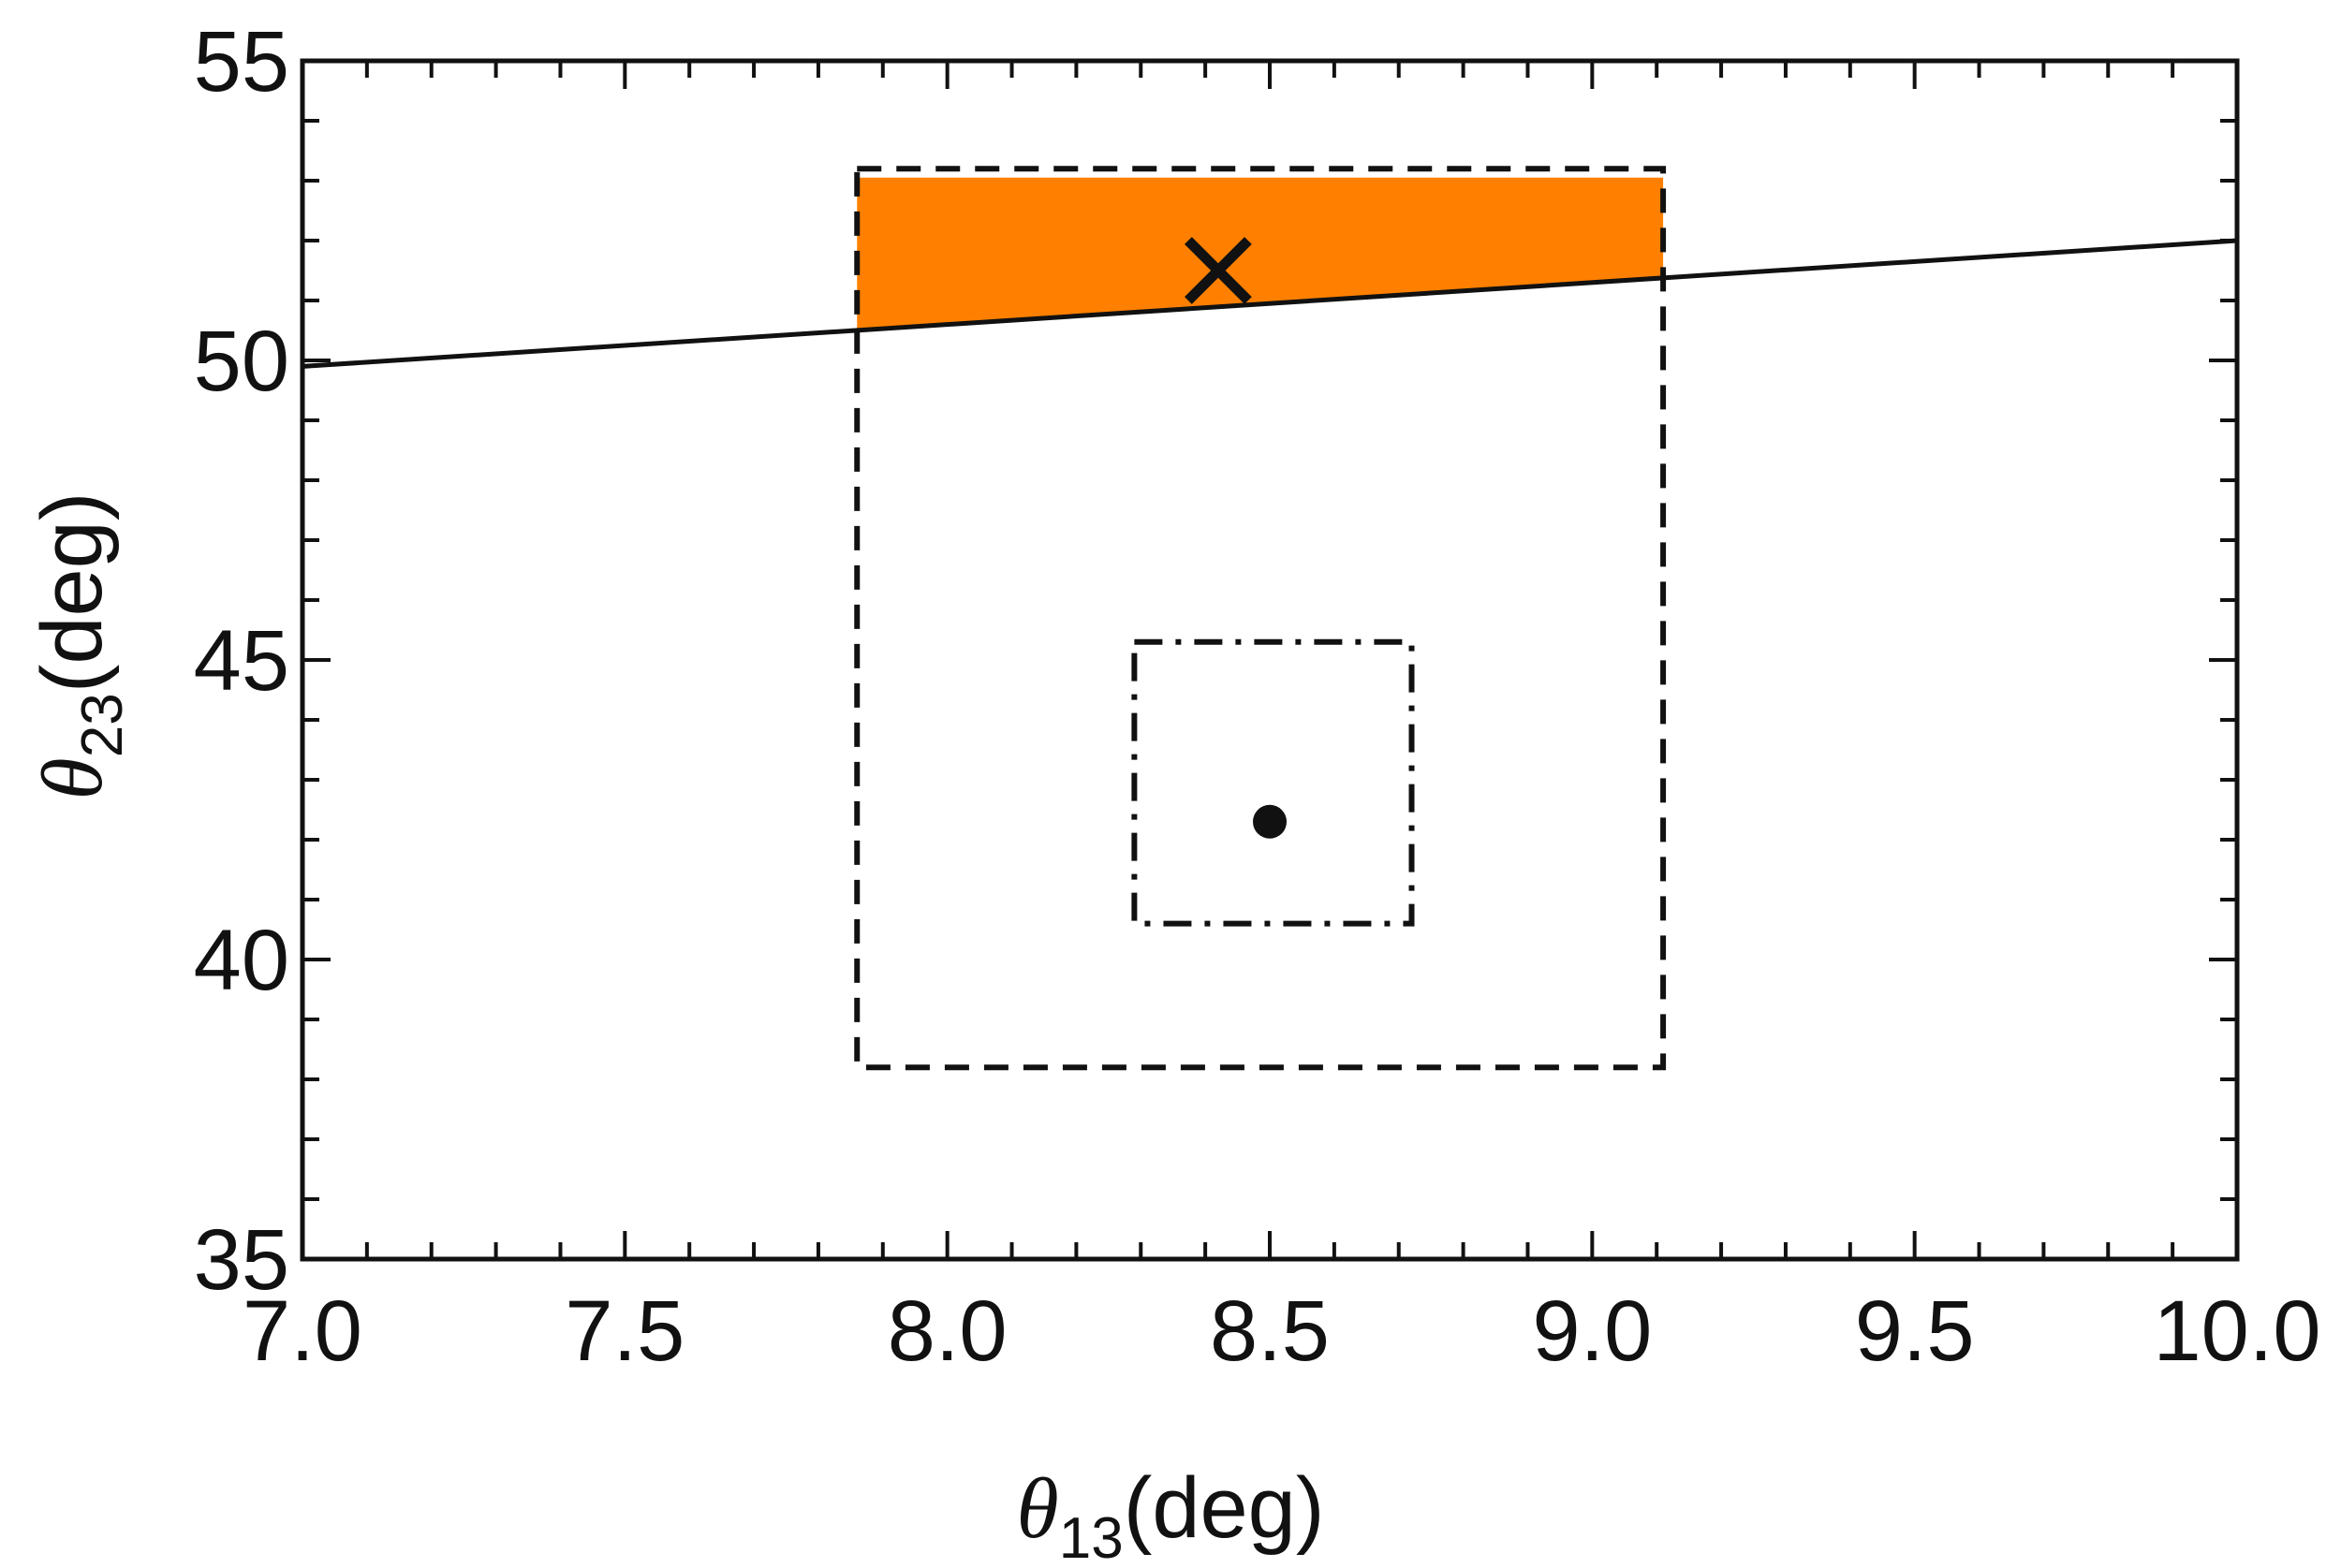 The width and height of the screenshot is (2341, 1568). What do you see at coordinates (1224, 1508) in the screenshot?
I see `x-axis-title-unit: (deg)` at bounding box center [1224, 1508].